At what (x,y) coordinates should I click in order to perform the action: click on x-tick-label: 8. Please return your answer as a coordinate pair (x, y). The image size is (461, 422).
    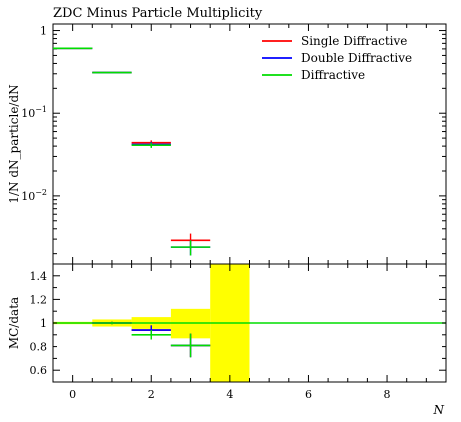
    Looking at the image, I should click on (387, 394).